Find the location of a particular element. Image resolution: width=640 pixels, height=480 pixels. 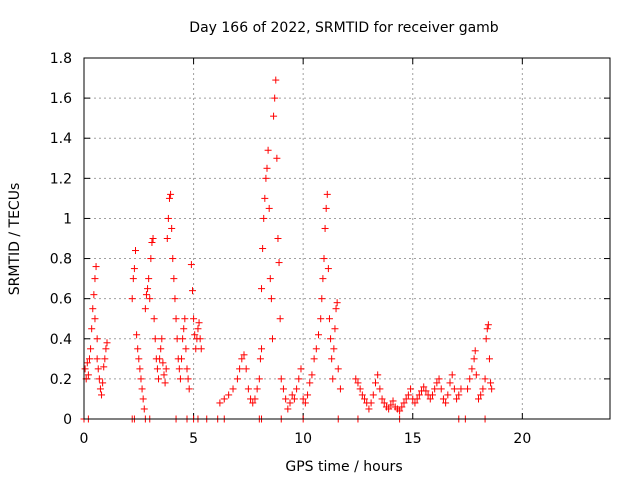

x-tick-label: 0 is located at coordinates (84, 439).